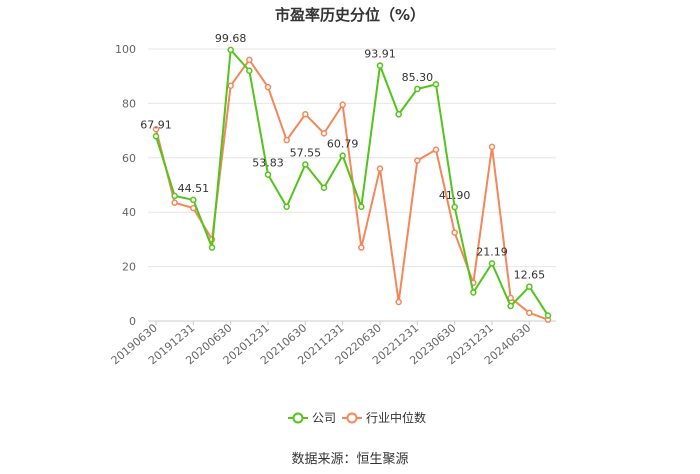 The height and width of the screenshot is (474, 700). Describe the element at coordinates (156, 124) in the screenshot. I see `data-label: 67.91` at that location.